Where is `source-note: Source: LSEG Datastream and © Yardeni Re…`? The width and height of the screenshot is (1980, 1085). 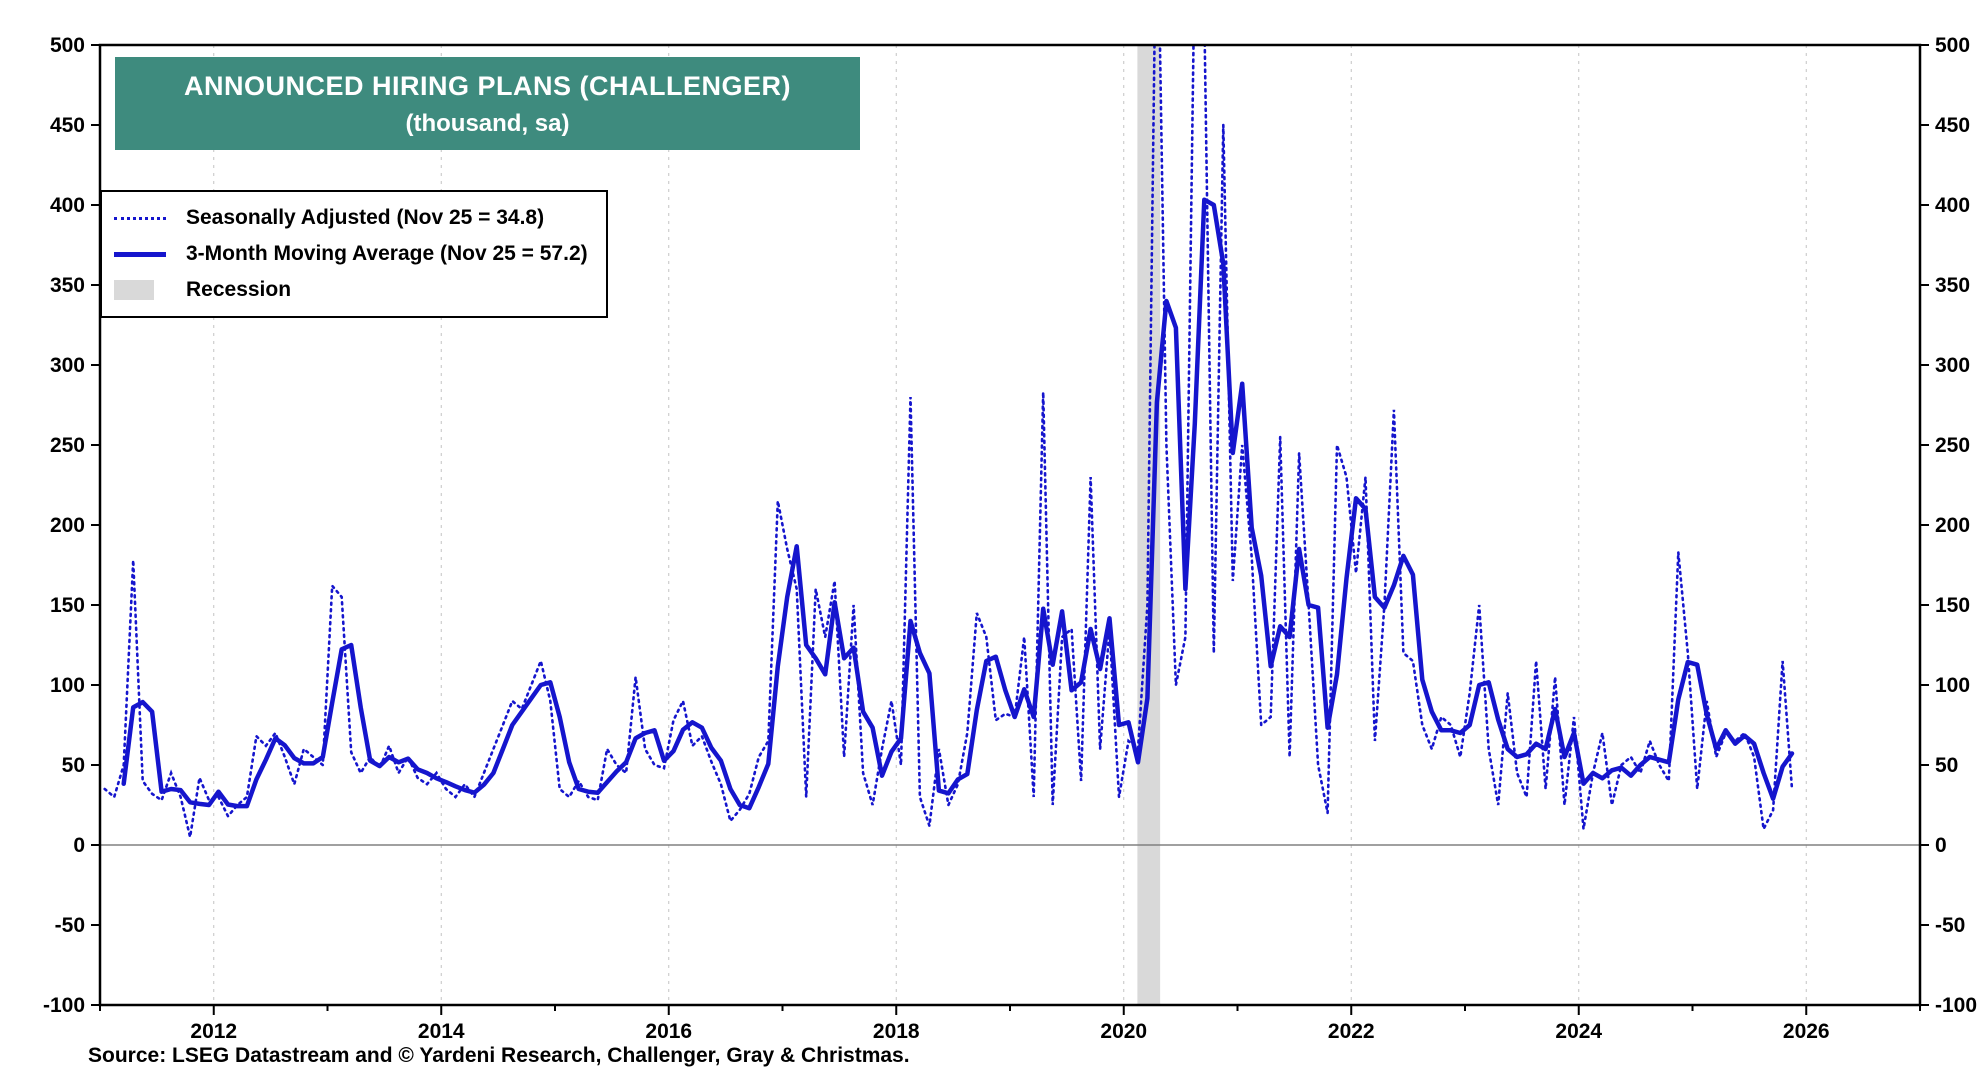
source-note: Source: LSEG Datastream and © Yardeni Re… is located at coordinates (499, 1055).